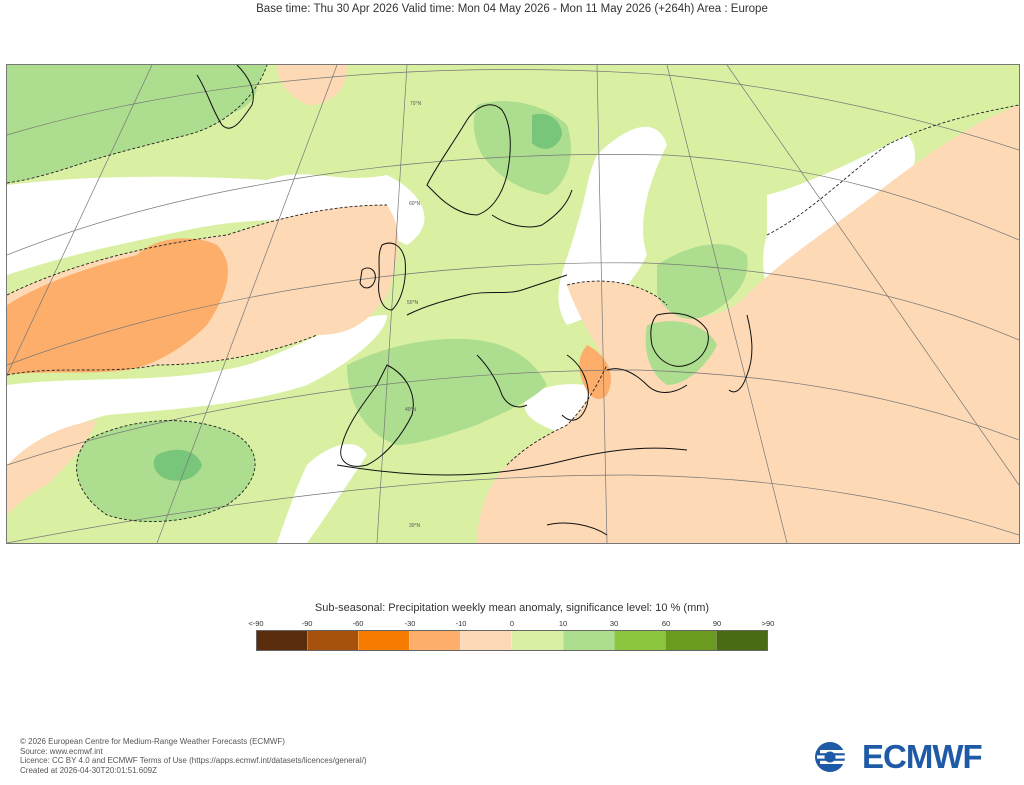  I want to click on legend-label: -60, so click(358, 623).